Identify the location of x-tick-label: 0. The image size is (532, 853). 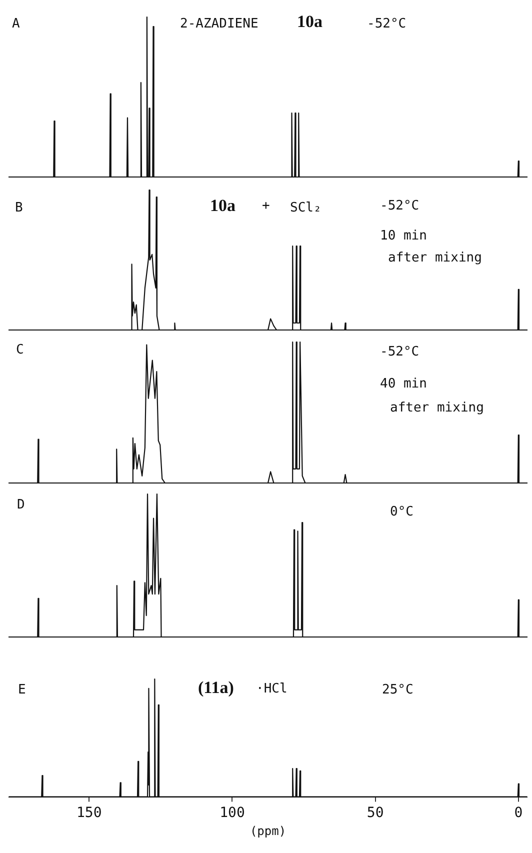
(518, 812).